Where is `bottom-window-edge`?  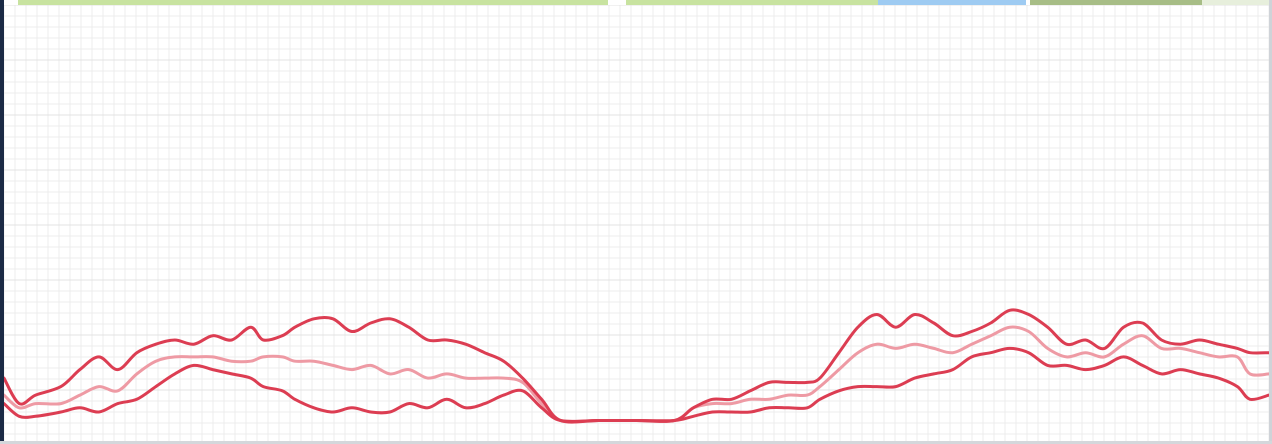 bottom-window-edge is located at coordinates (636, 442).